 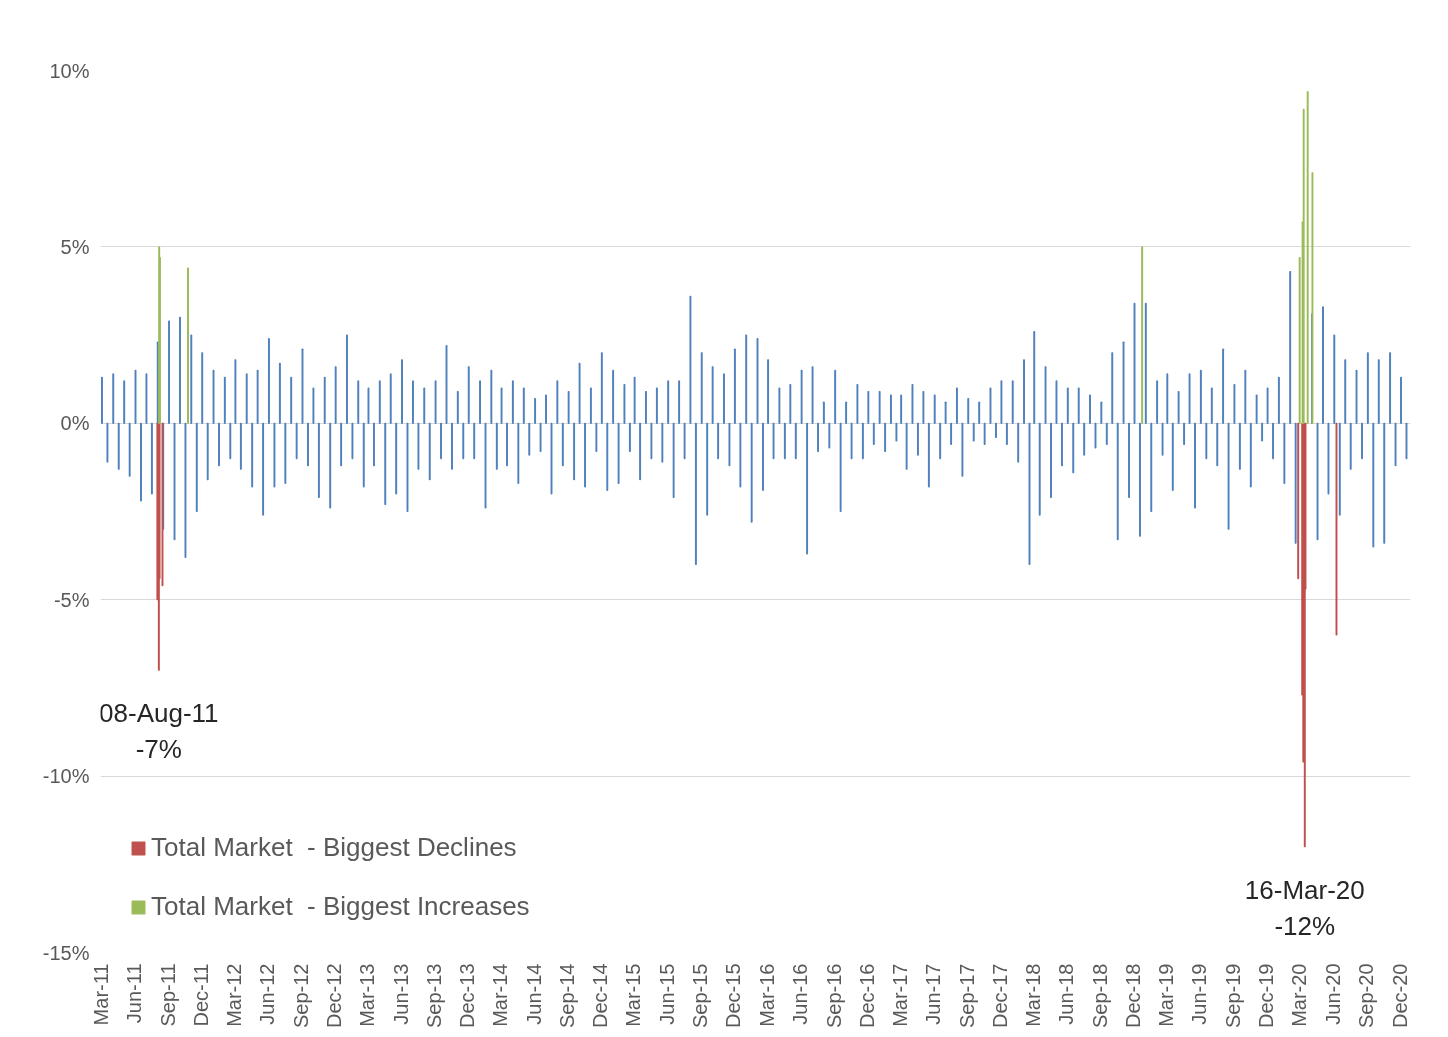 I want to click on y-tick-label: -5%, so click(x=71, y=599).